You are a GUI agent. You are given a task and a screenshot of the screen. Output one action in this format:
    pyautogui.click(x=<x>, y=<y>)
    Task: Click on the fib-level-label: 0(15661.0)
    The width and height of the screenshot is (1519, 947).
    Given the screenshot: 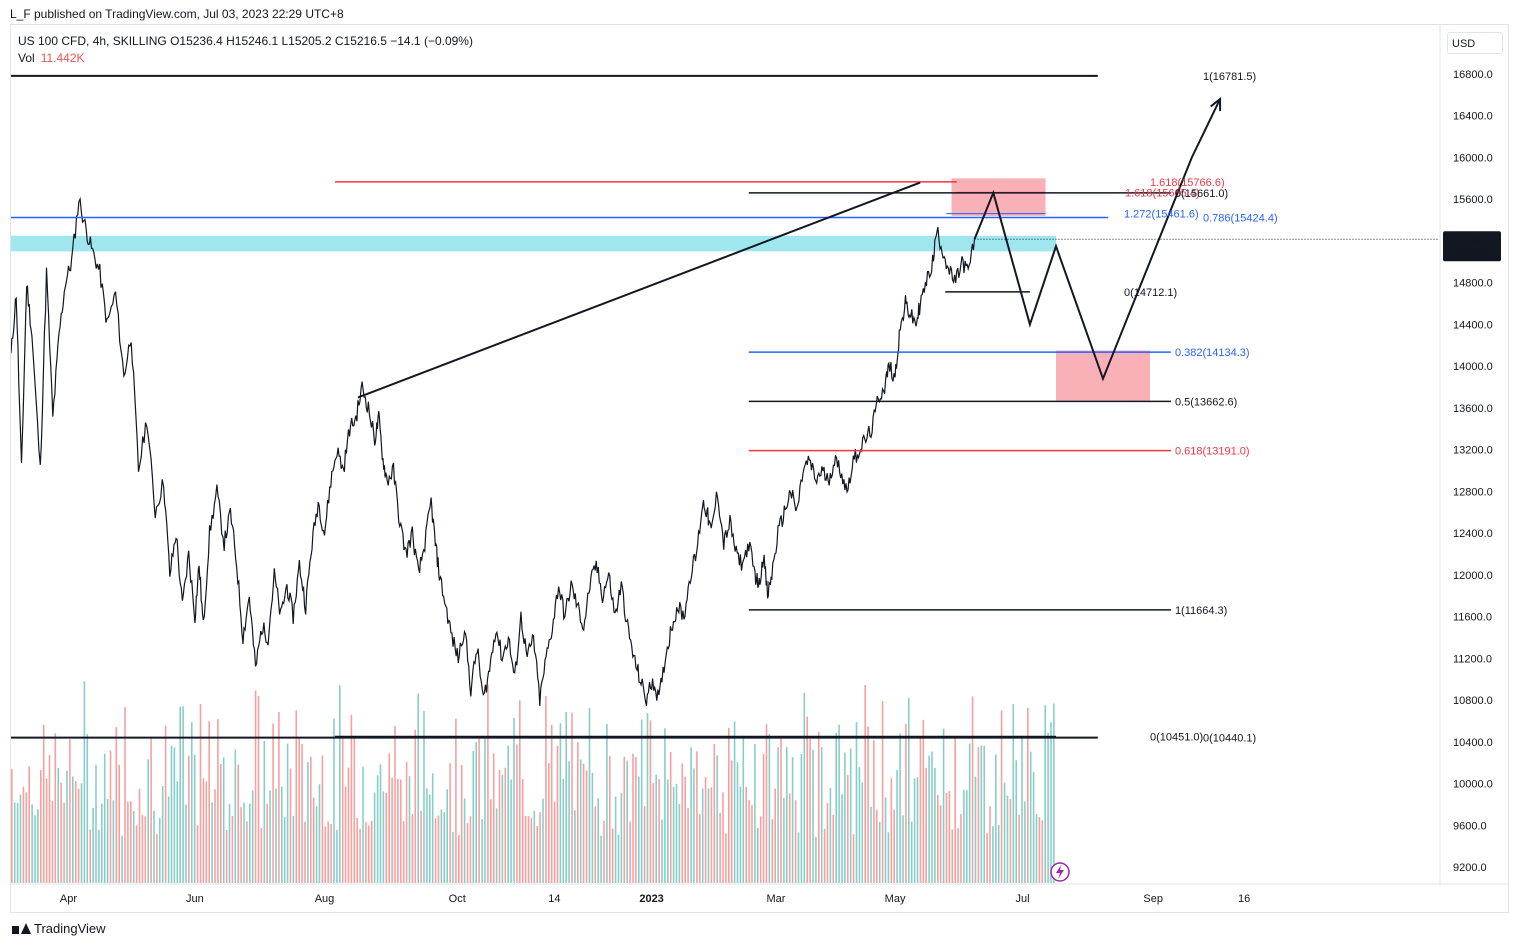 What is the action you would take?
    pyautogui.click(x=1201, y=194)
    